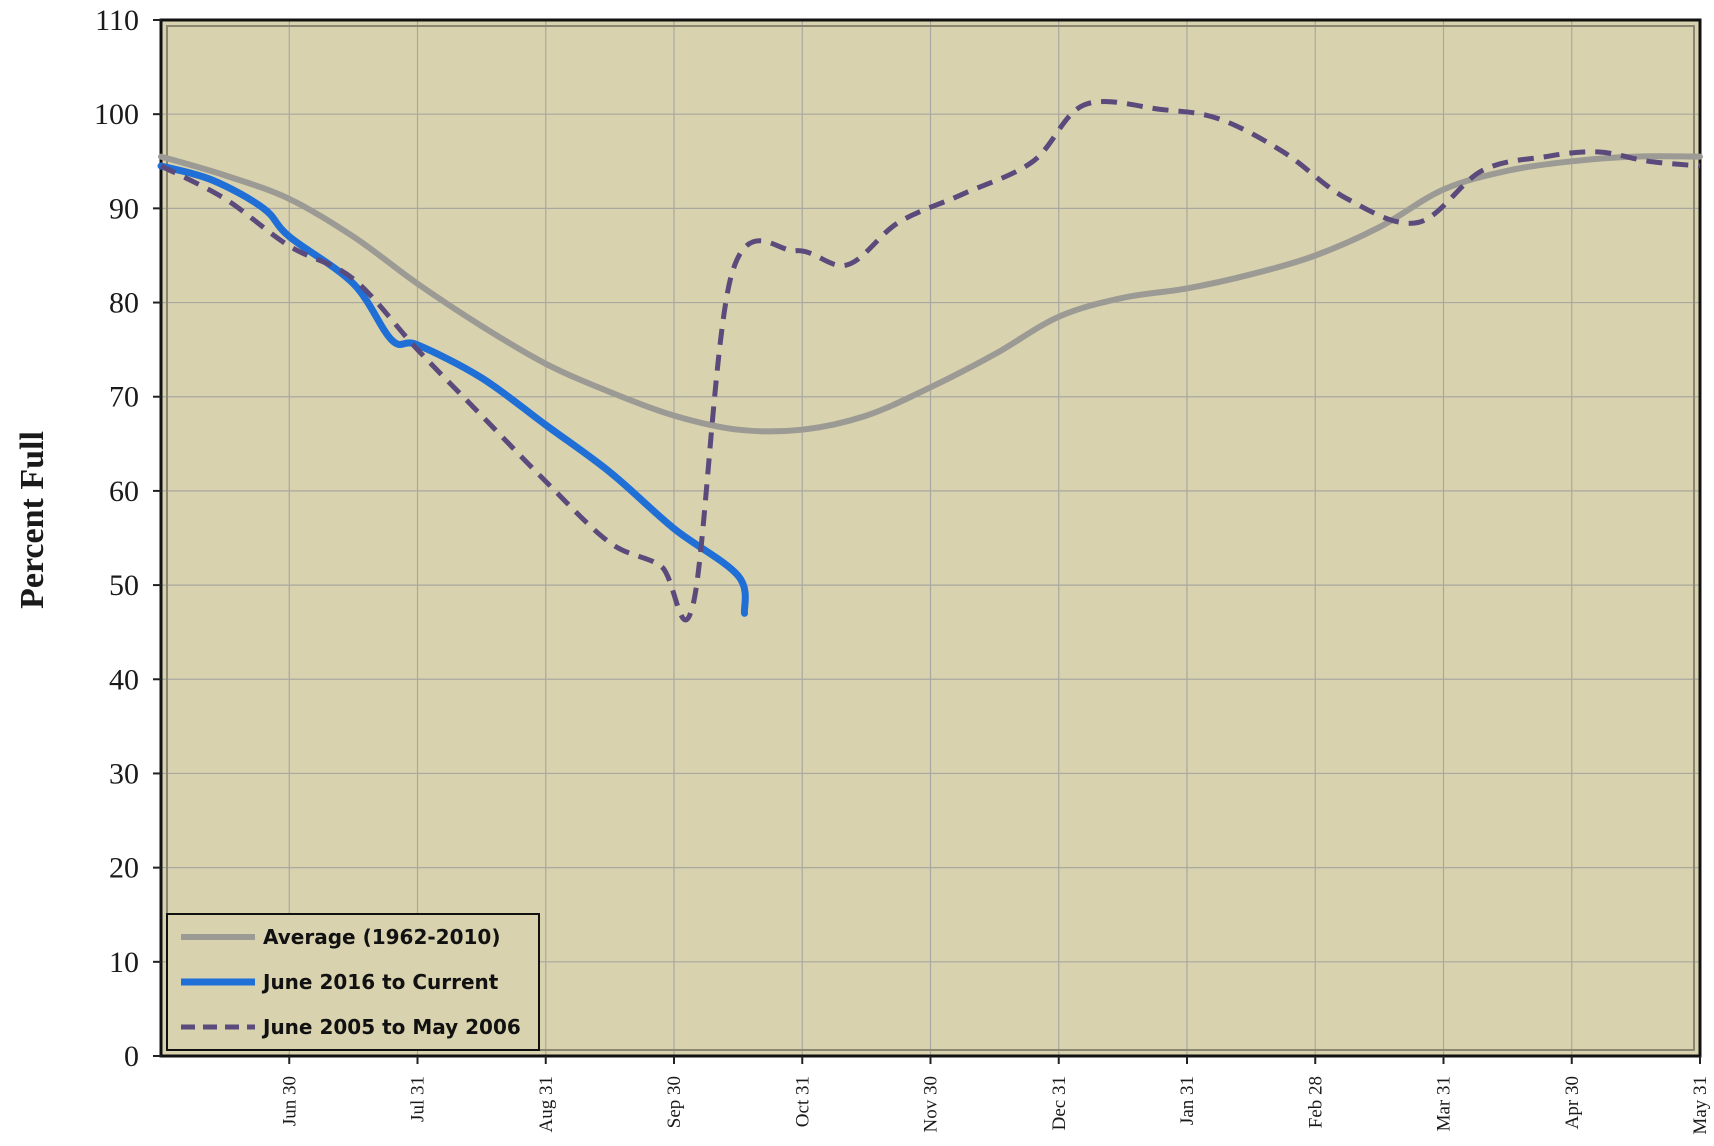 The image size is (1714, 1146). What do you see at coordinates (116, 114) in the screenshot?
I see `y-tick-label: 100` at bounding box center [116, 114].